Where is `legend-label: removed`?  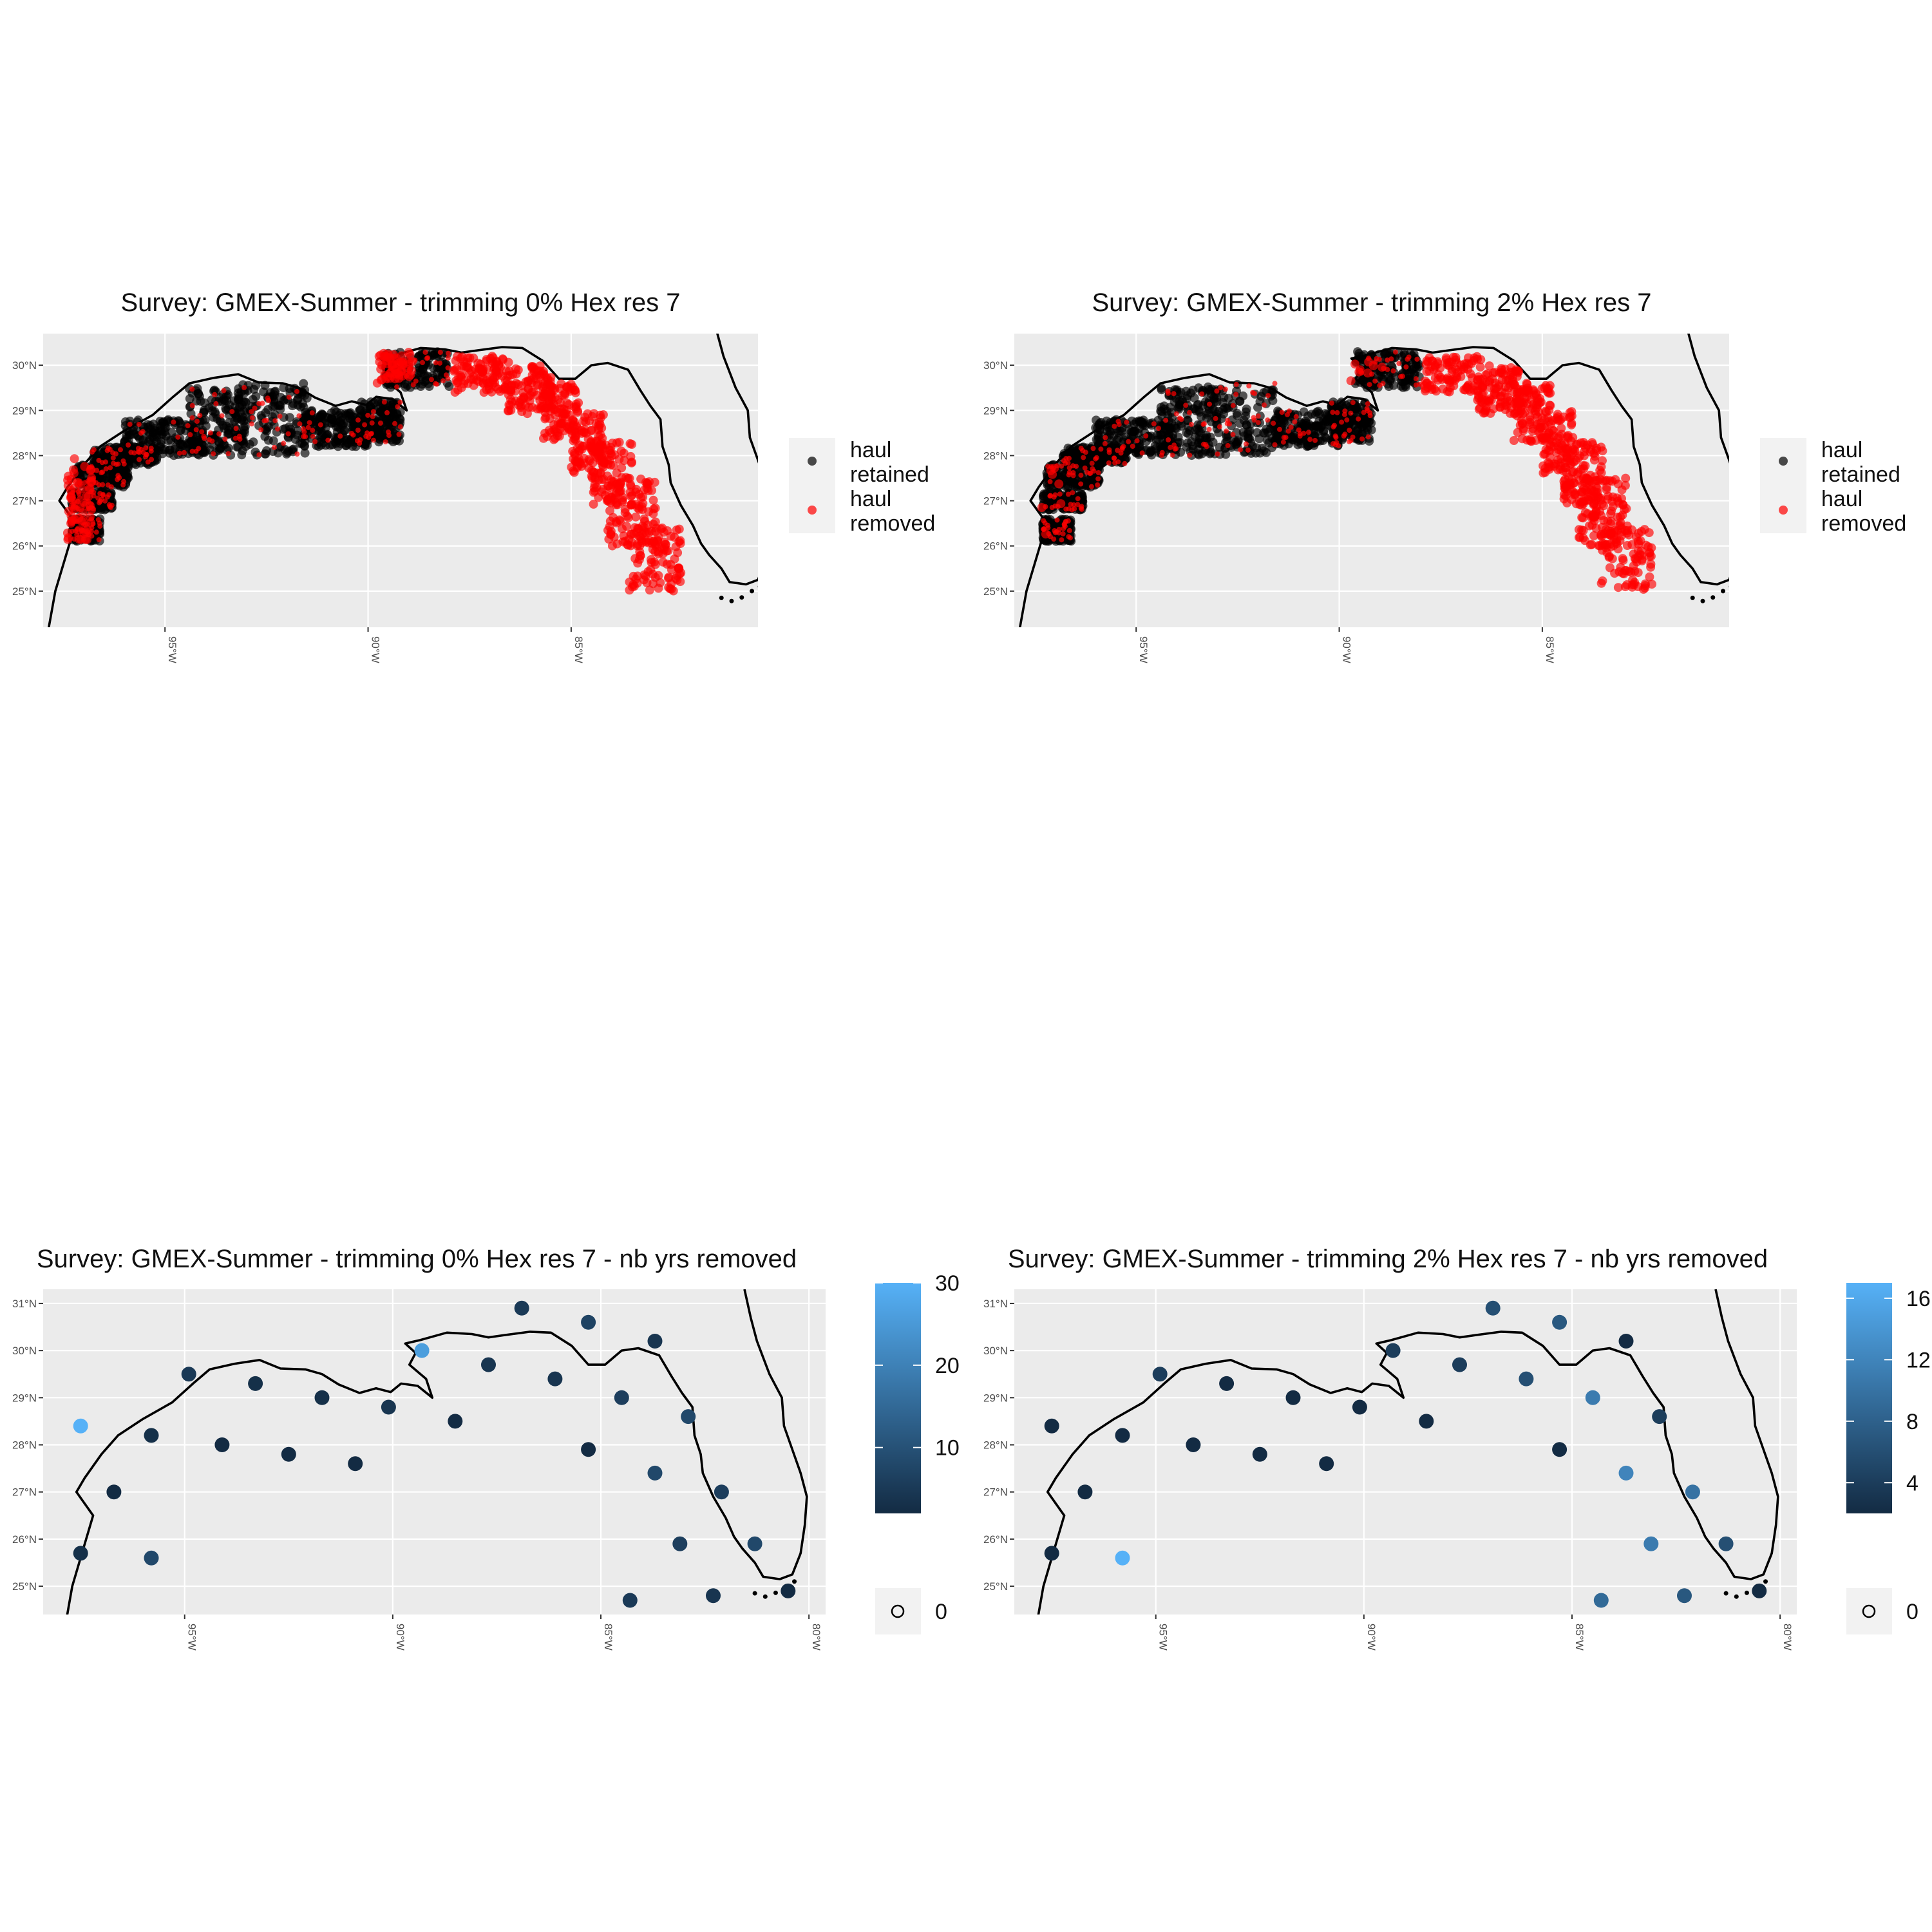 legend-label: removed is located at coordinates (892, 523).